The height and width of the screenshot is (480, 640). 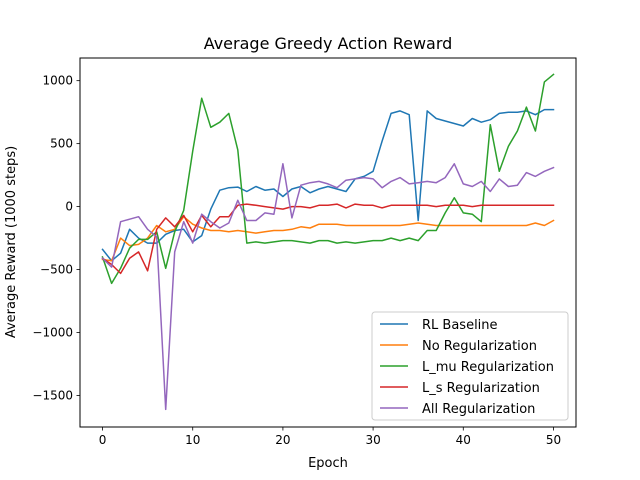 I want to click on x-axis-label: Epoch, so click(x=328, y=463).